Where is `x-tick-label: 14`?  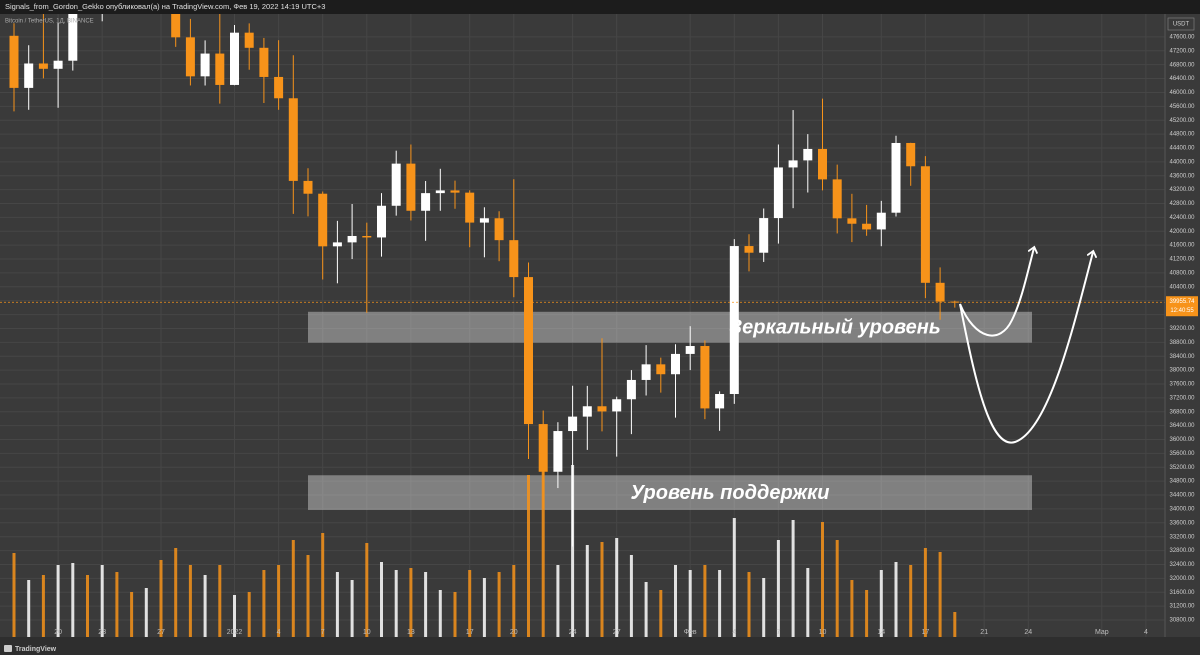 x-tick-label: 14 is located at coordinates (881, 632).